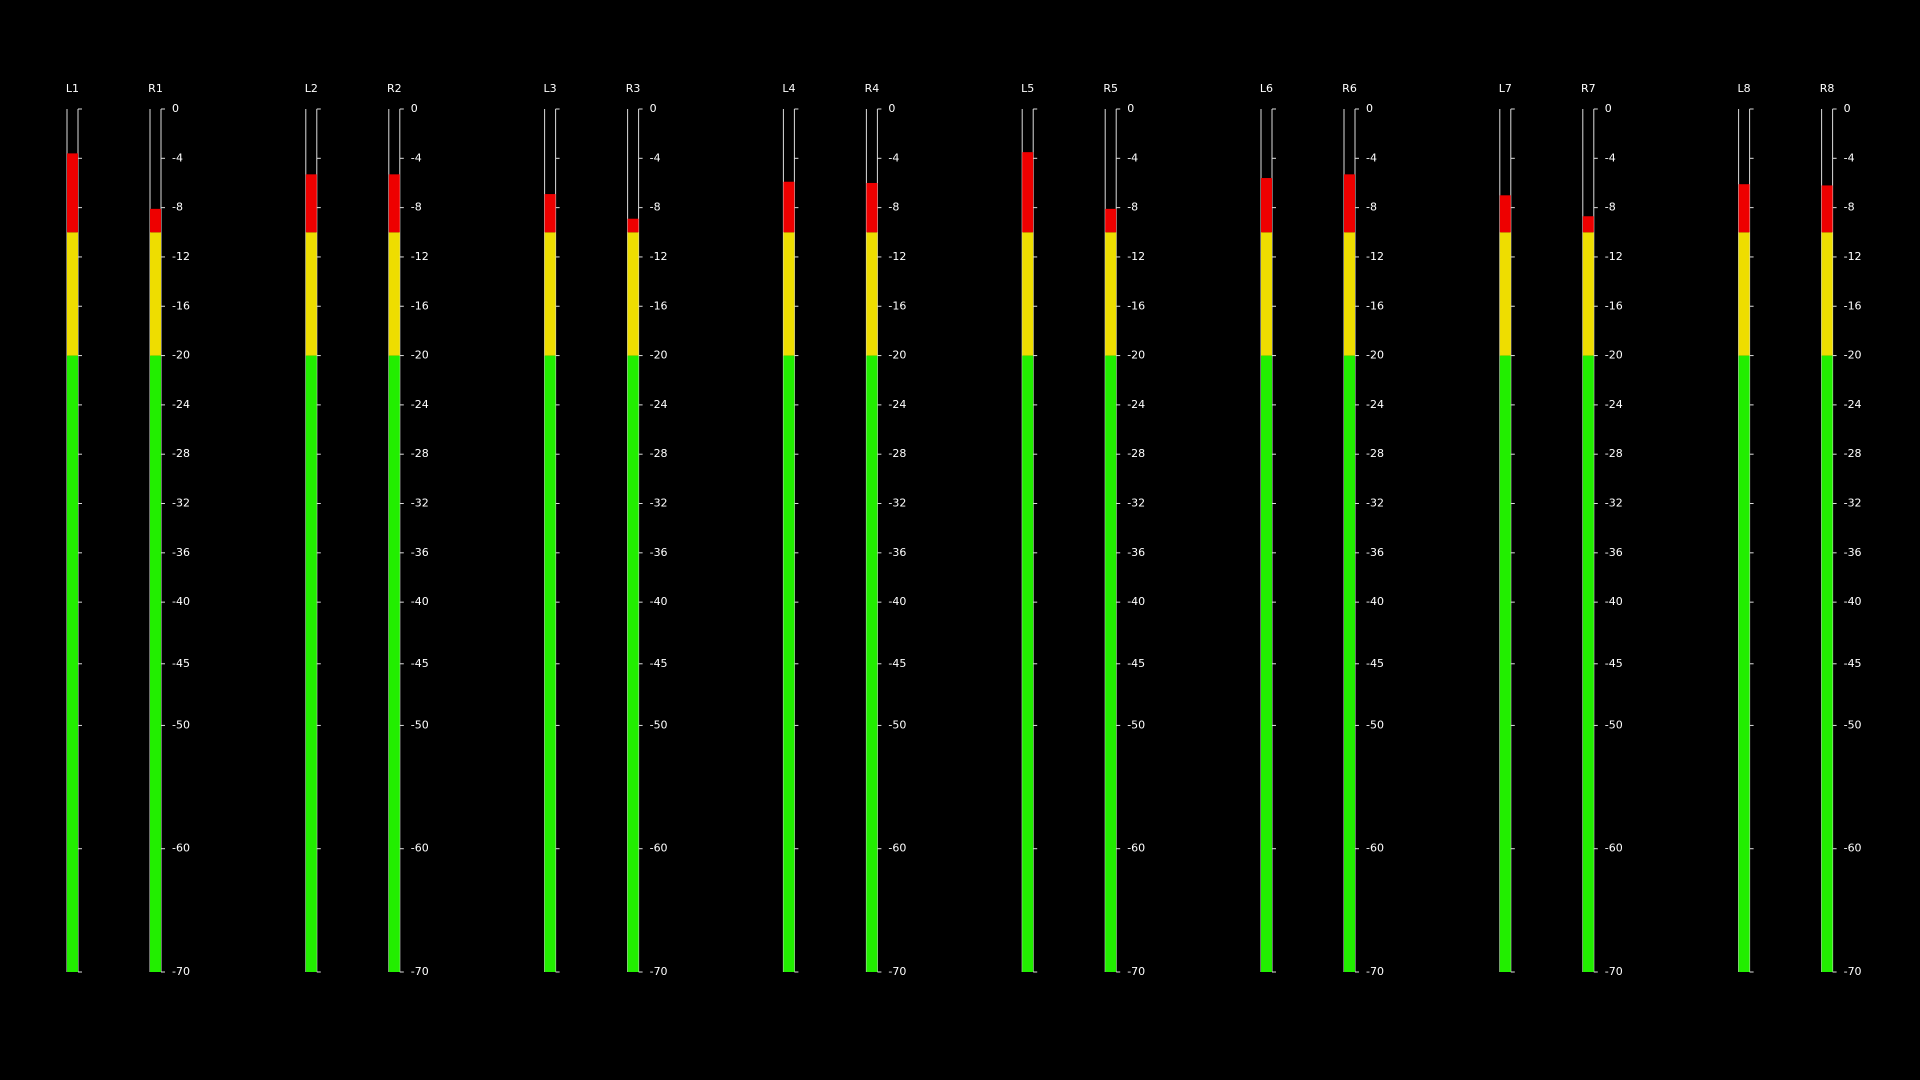  I want to click on channel-label: R8, so click(1827, 88).